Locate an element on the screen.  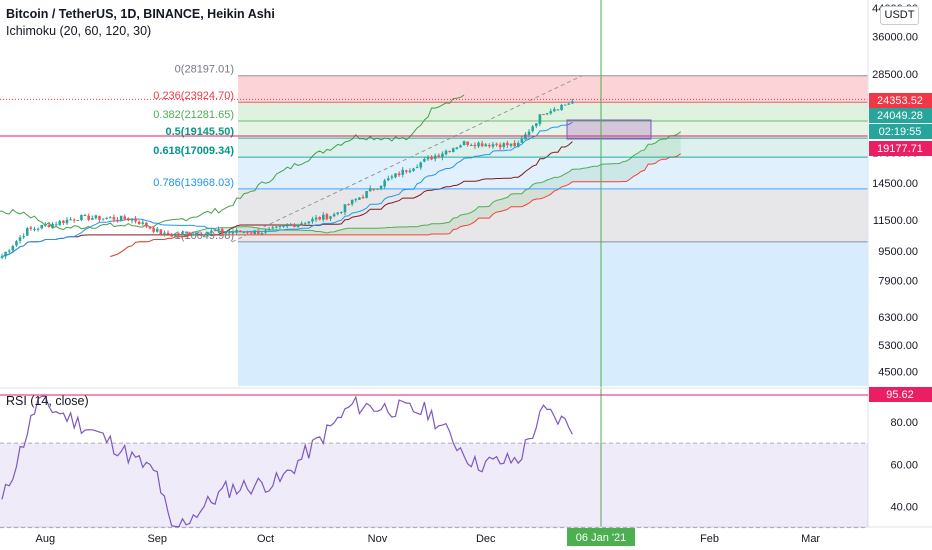
ichimoku-indicator-label: Ichimoku (20, 60, 120, 30) is located at coordinates (79, 31).